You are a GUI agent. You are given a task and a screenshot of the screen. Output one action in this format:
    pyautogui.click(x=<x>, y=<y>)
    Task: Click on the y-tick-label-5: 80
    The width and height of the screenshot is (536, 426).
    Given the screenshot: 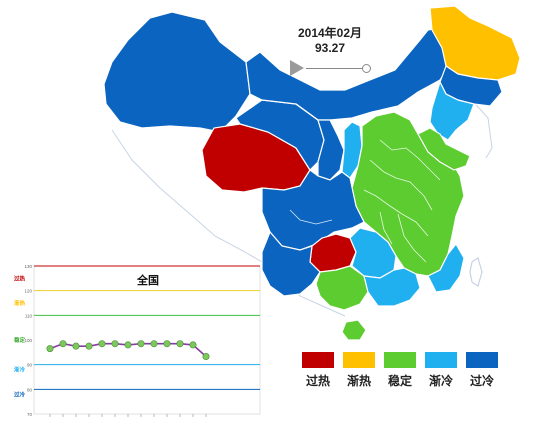 What is the action you would take?
    pyautogui.click(x=30, y=389)
    